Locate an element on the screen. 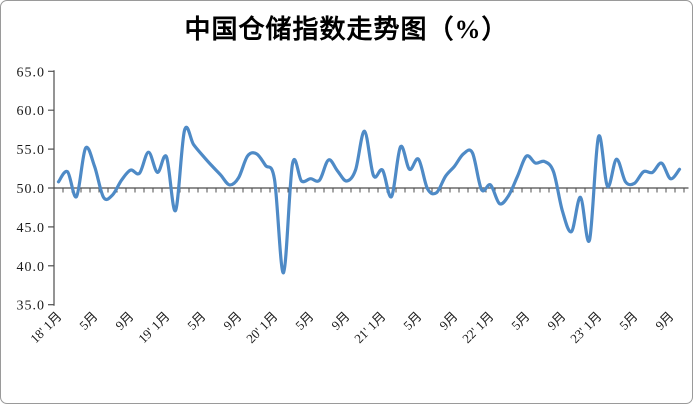 The image size is (693, 404). x-tick-label: 18' 1月 is located at coordinates (46, 328).